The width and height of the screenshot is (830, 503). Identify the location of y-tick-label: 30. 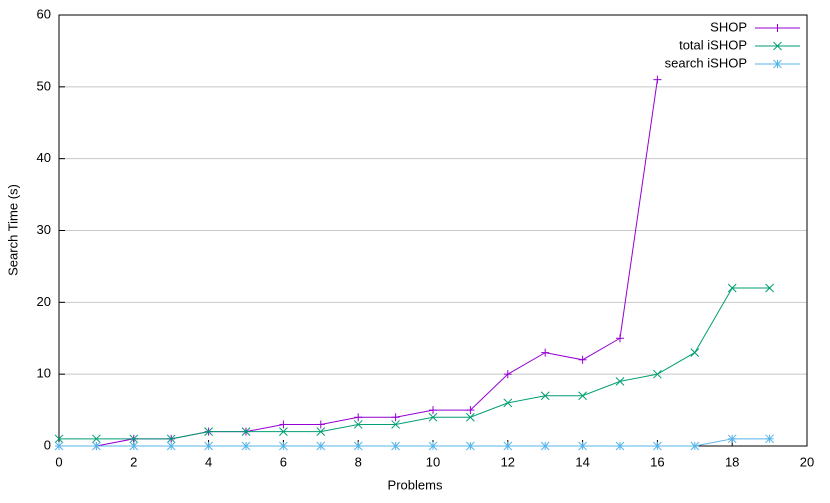
(44, 229).